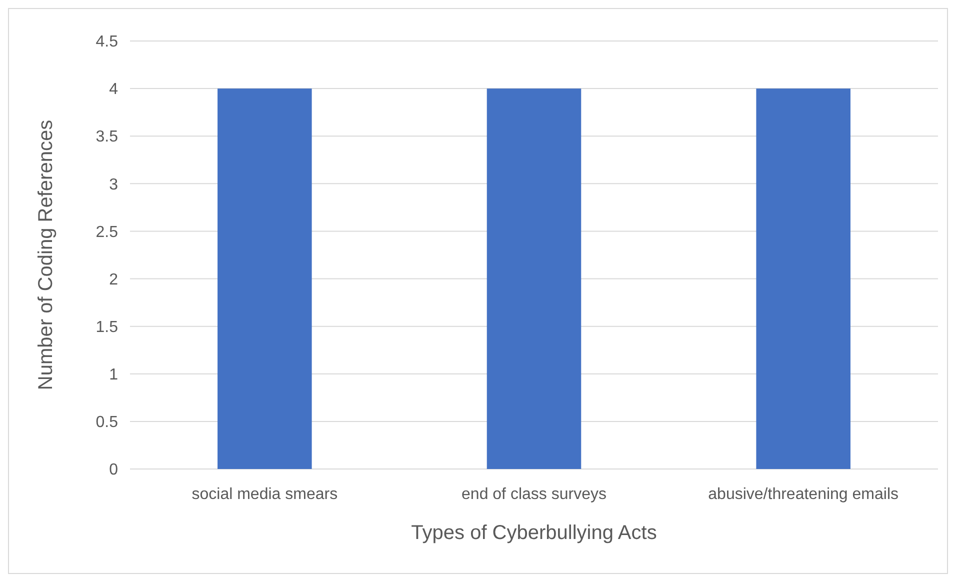 This screenshot has width=956, height=582. Describe the element at coordinates (113, 89) in the screenshot. I see `y-tick-label: 4` at that location.